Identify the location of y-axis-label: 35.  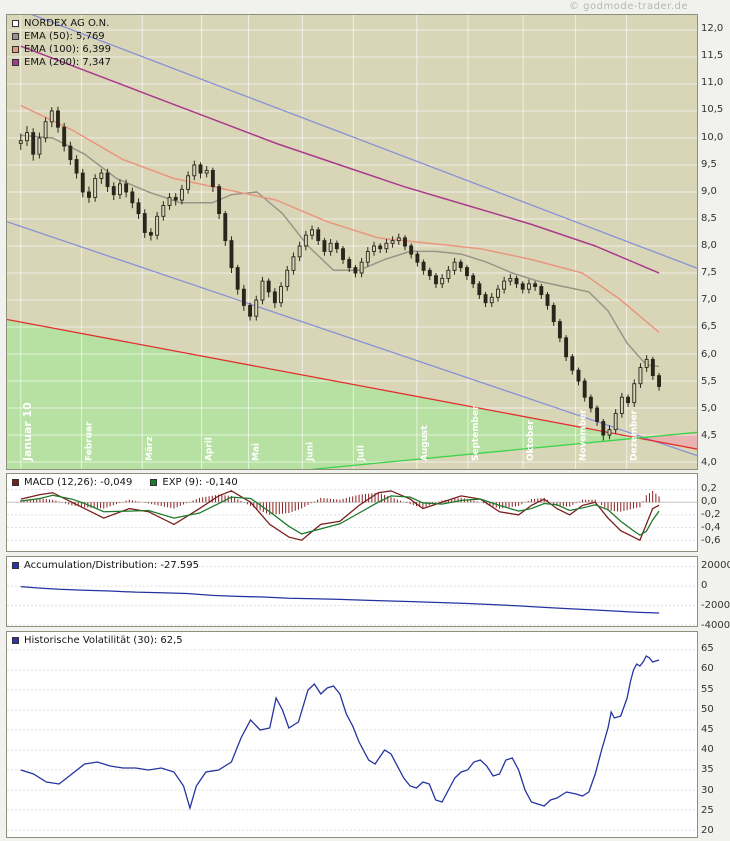
(707, 770).